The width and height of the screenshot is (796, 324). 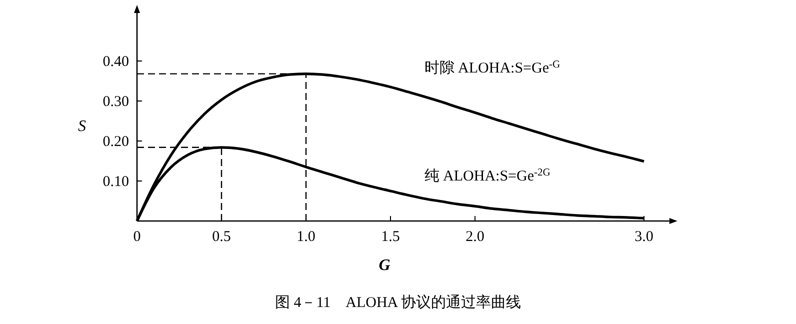 I want to click on y-tick-label: 0.30, so click(x=115, y=102).